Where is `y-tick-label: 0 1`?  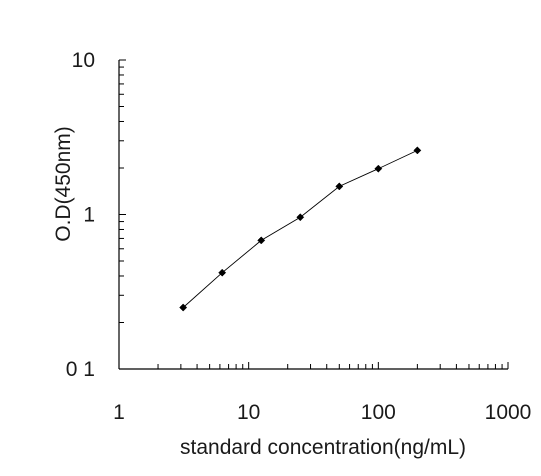 y-tick-label: 0 1 is located at coordinates (80, 369).